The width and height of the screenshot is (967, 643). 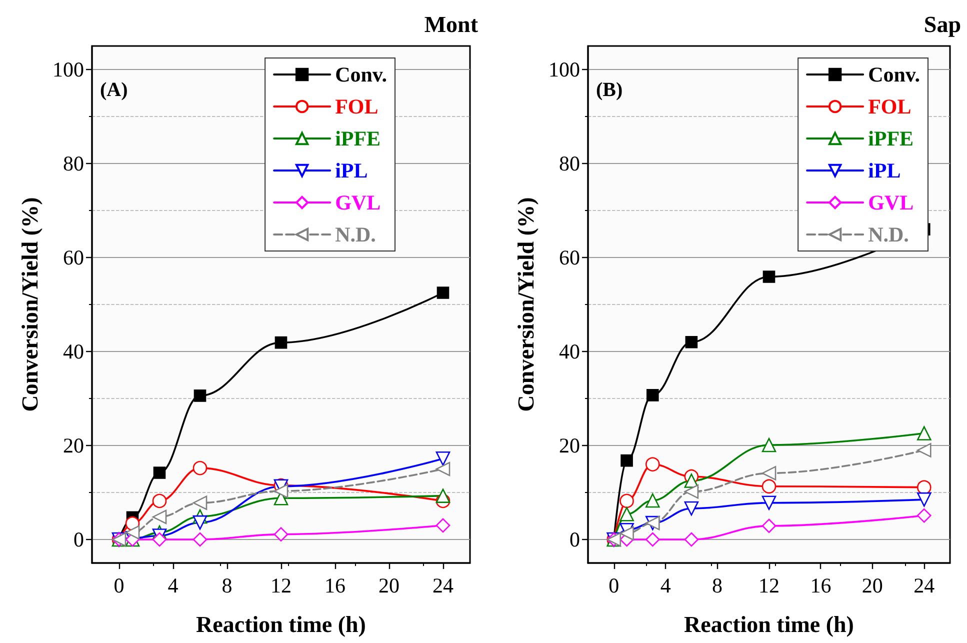 I want to click on annotation: (B), so click(x=609, y=90).